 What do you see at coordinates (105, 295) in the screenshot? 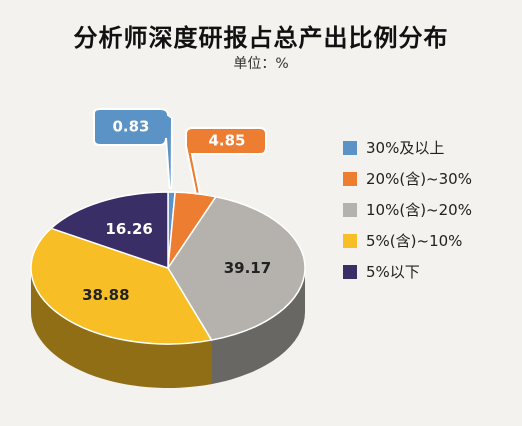
I see `data-label: 38.88` at bounding box center [105, 295].